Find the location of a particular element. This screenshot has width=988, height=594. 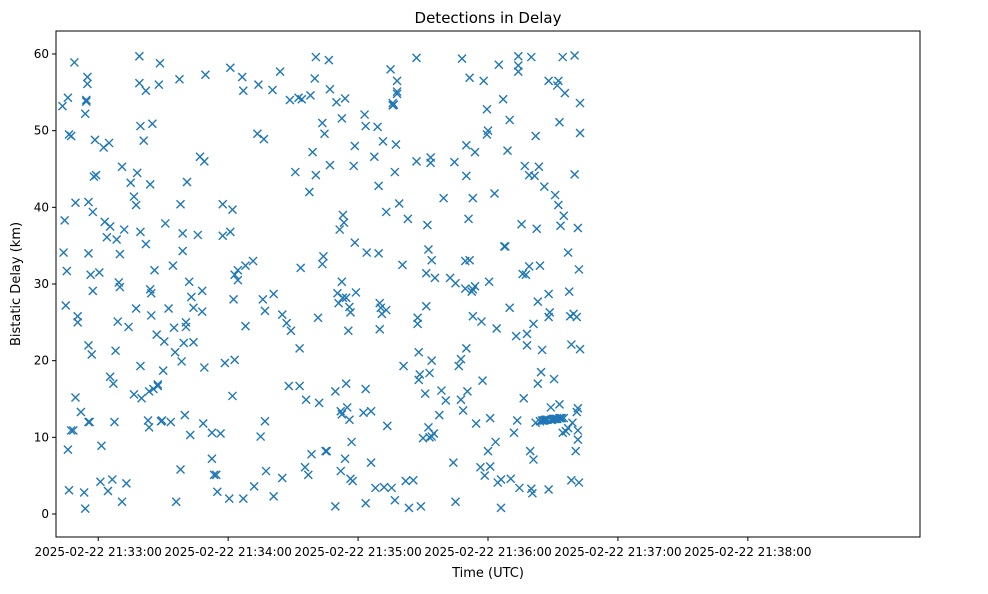

y-tick-label: 50 is located at coordinates (41, 131).